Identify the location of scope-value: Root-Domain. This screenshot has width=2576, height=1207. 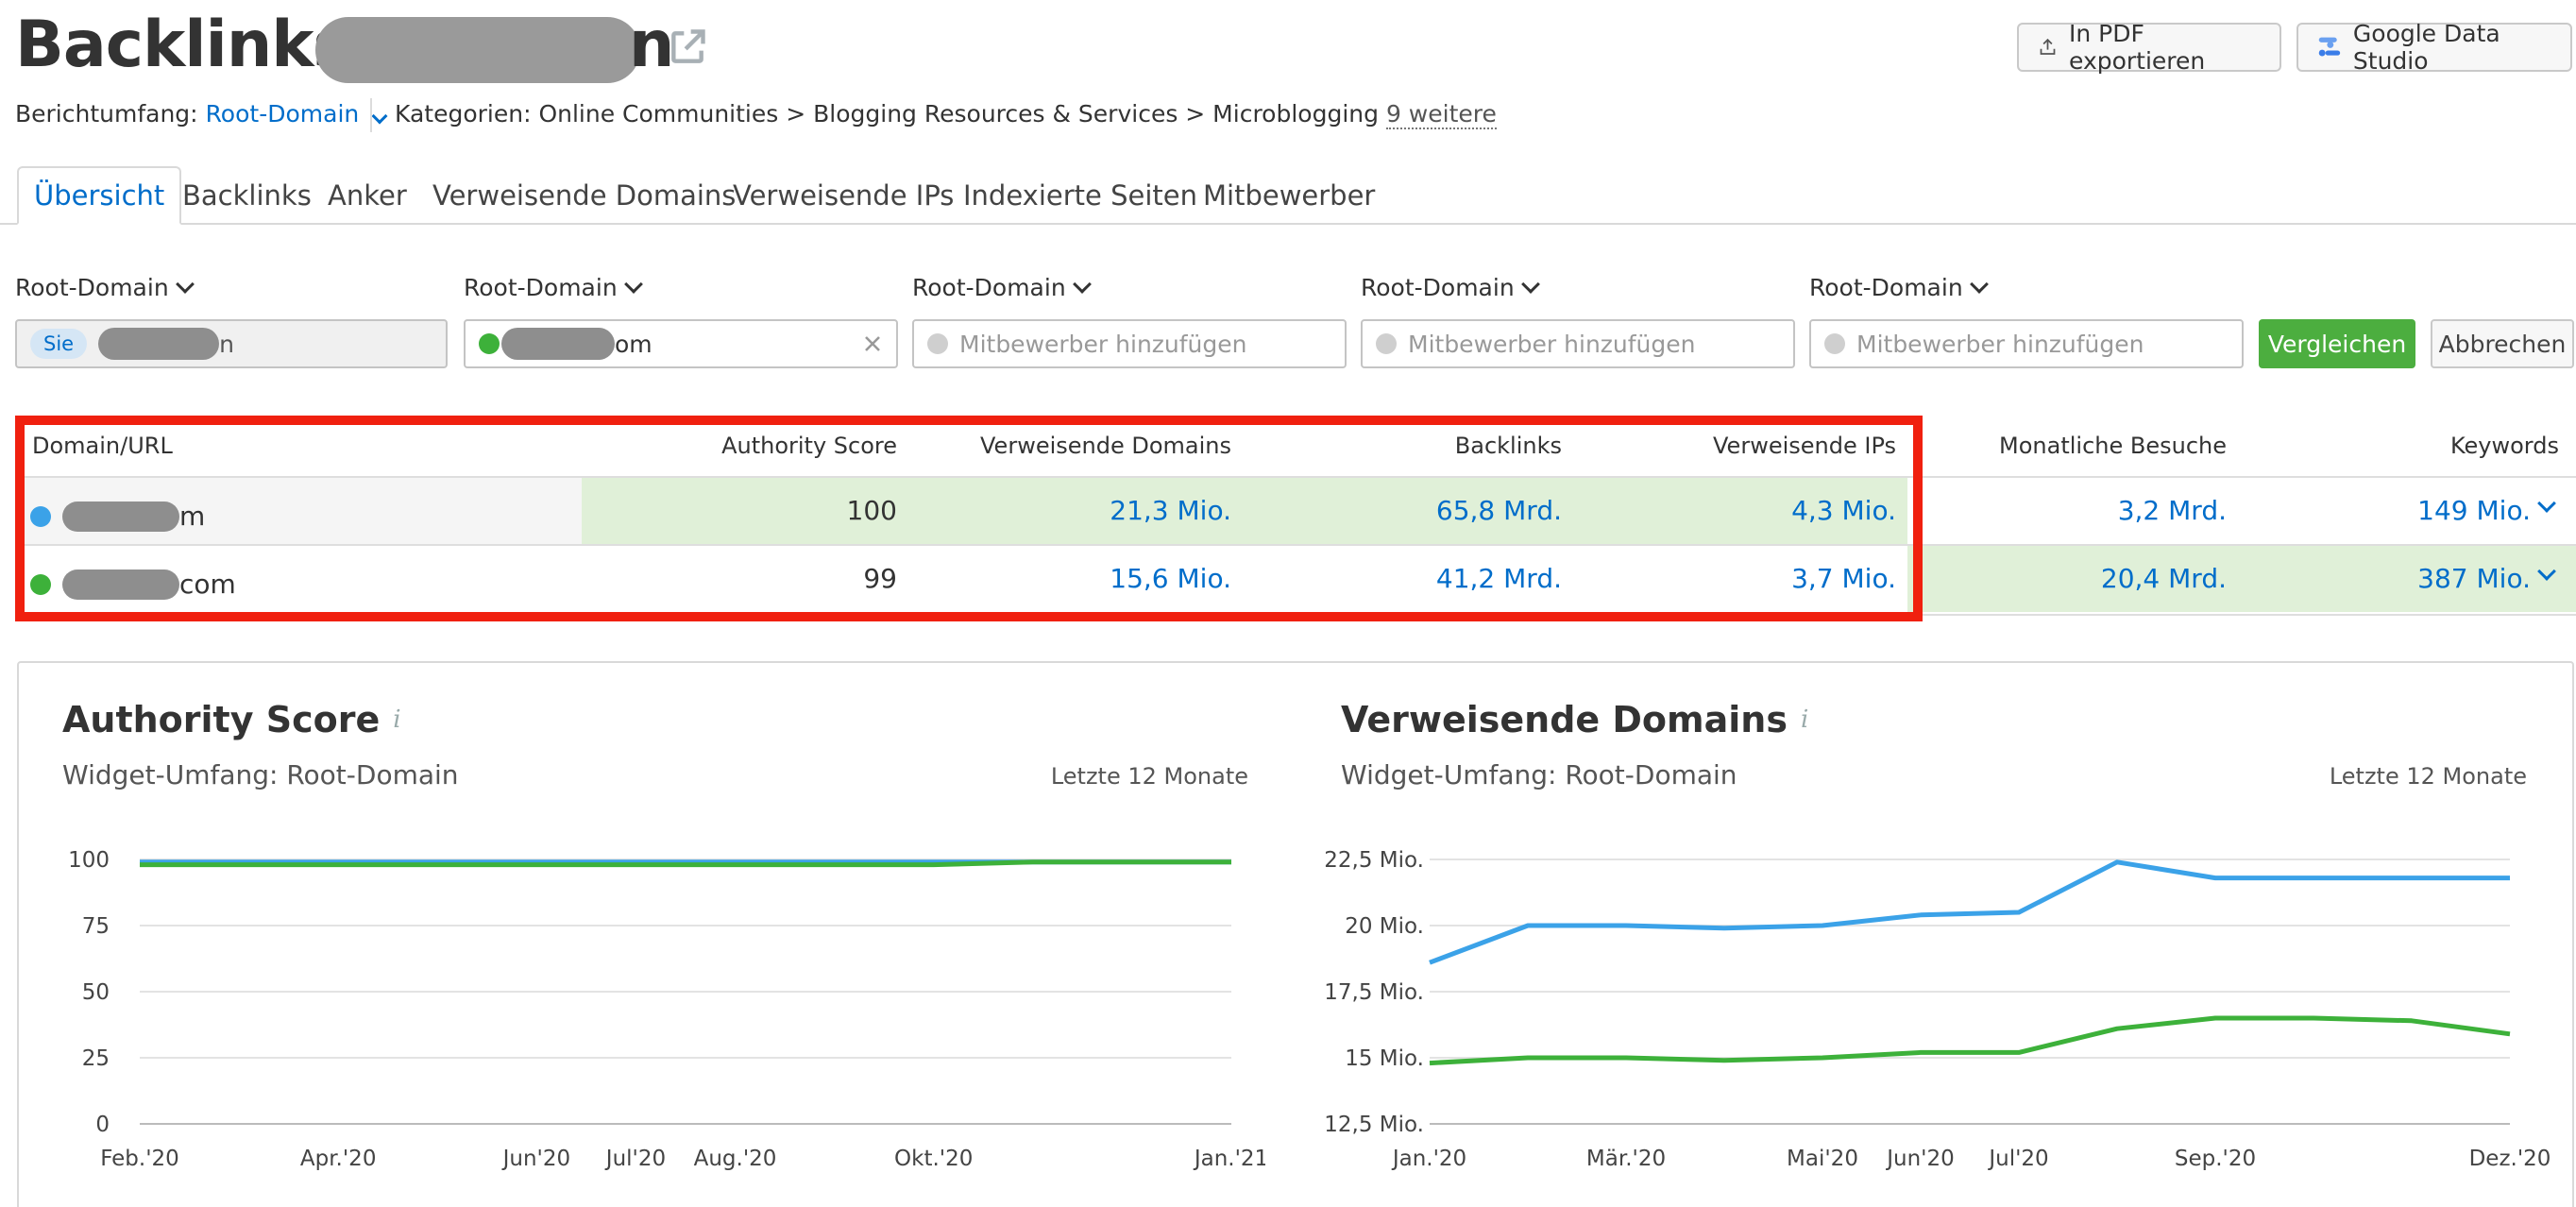
(282, 114).